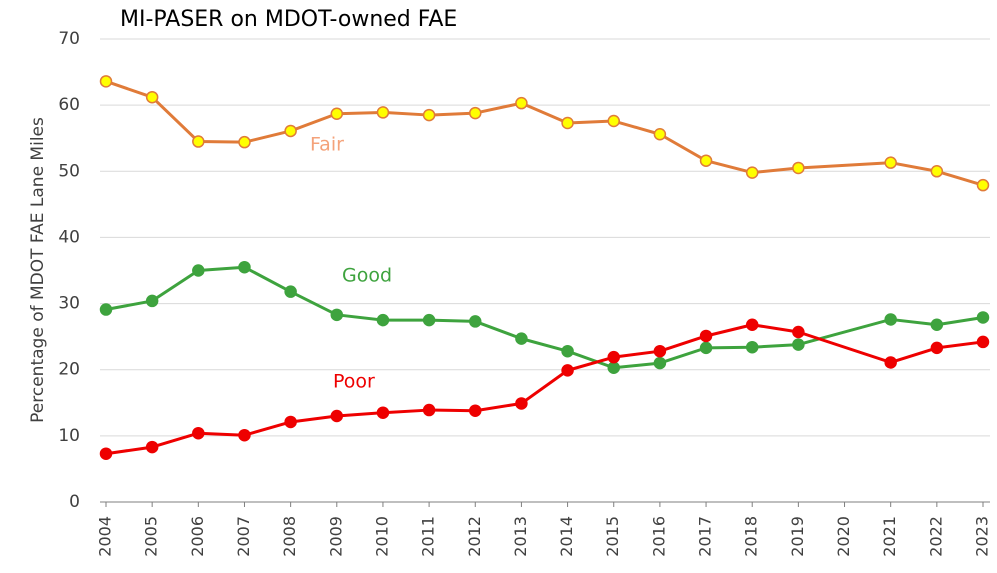 This screenshot has width=997, height=573. Describe the element at coordinates (843, 536) in the screenshot. I see `x-tick-label: 2020` at that location.